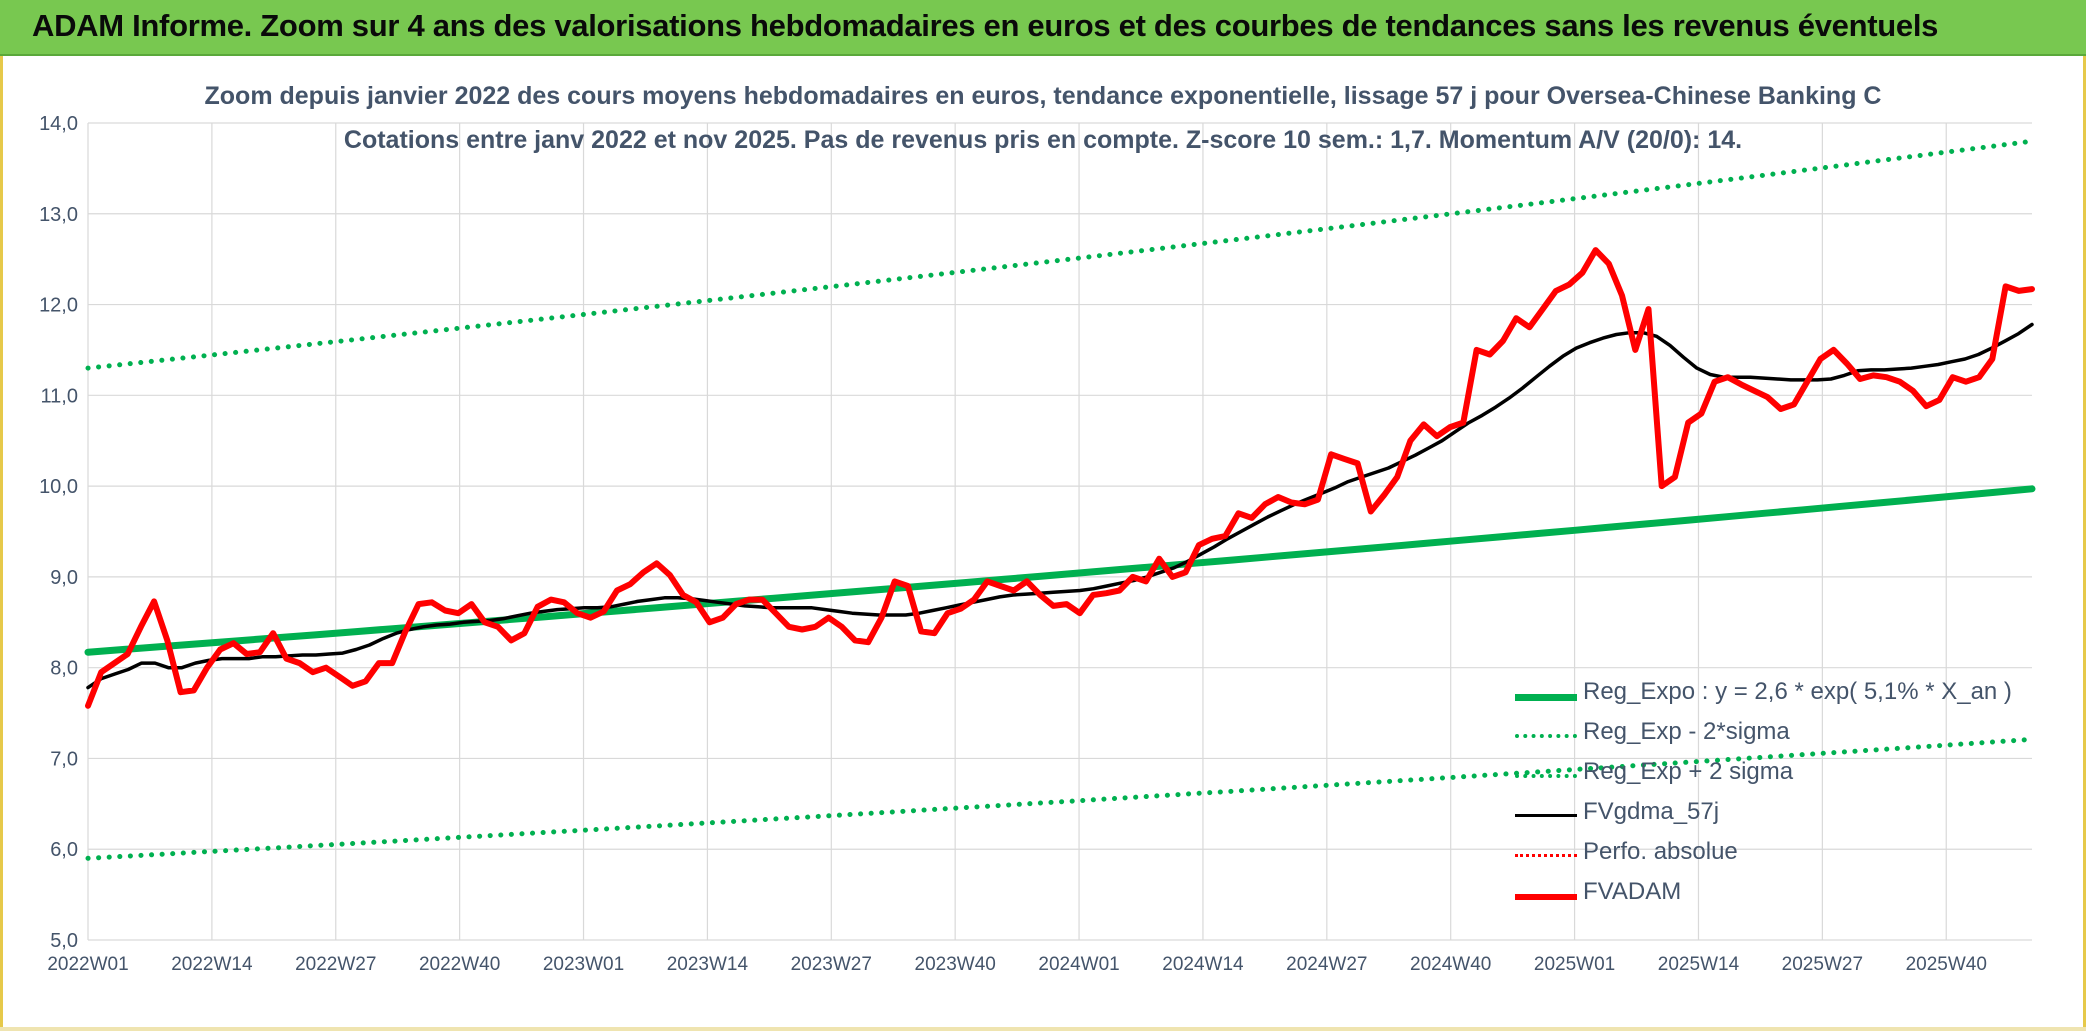  I want to click on legend-label: Reg_Exp + 2 sigma, so click(1688, 771).